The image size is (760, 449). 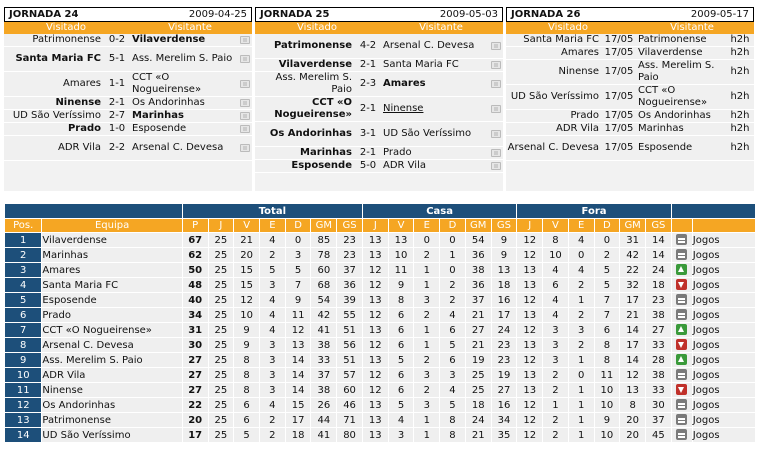 What do you see at coordinates (404, 83) in the screenshot?
I see `match-away-team: Amares` at bounding box center [404, 83].